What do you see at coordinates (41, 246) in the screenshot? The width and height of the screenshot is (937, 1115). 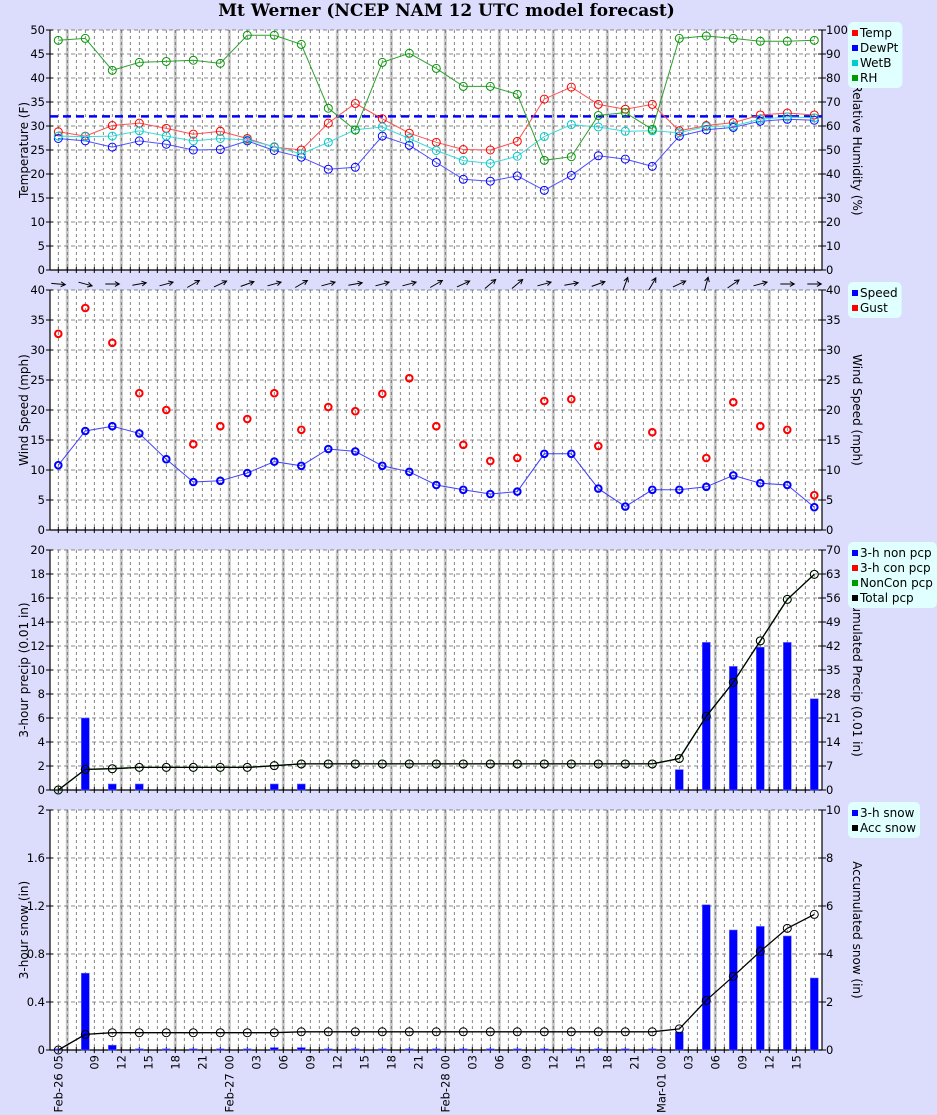 I see `left-tick-label: 5` at bounding box center [41, 246].